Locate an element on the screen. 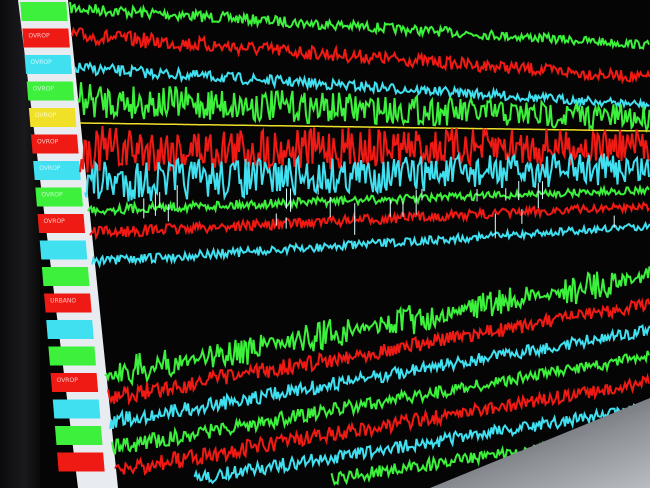  channel-label-text: URBANO is located at coordinates (63, 301).